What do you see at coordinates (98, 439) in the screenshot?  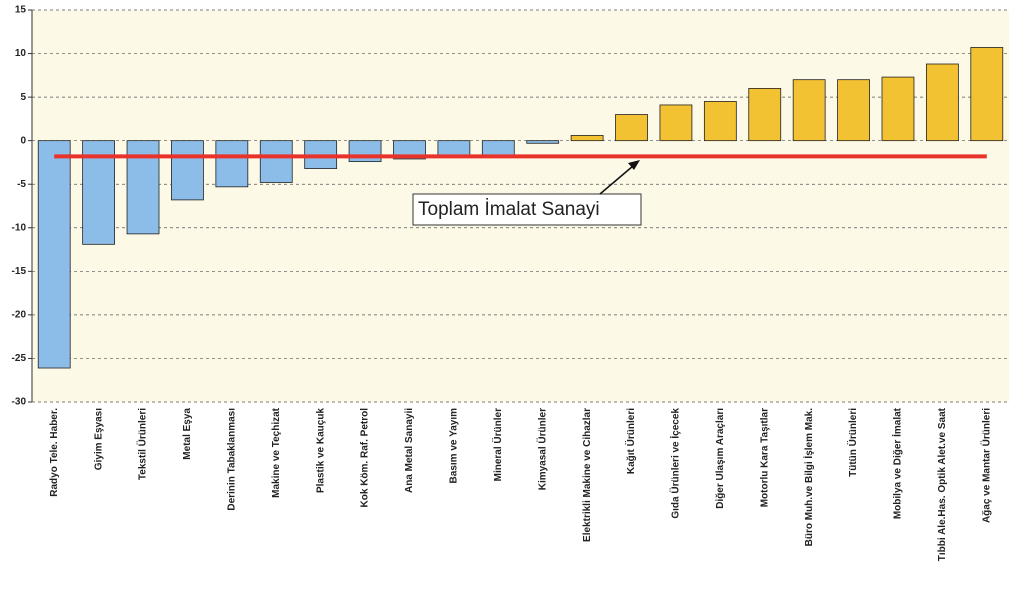 I see `x-tick-label: Giyim Eşyası` at bounding box center [98, 439].